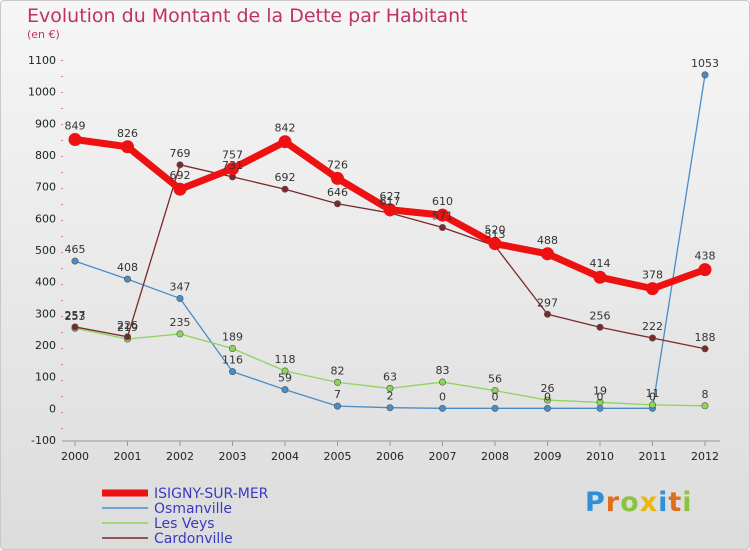 The width and height of the screenshot is (750, 550). I want to click on data-label: 488, so click(547, 240).